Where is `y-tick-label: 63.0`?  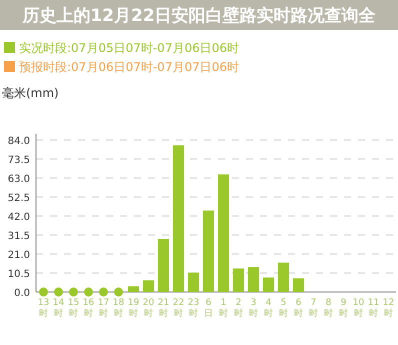 y-tick-label: 63.0 is located at coordinates (19, 179).